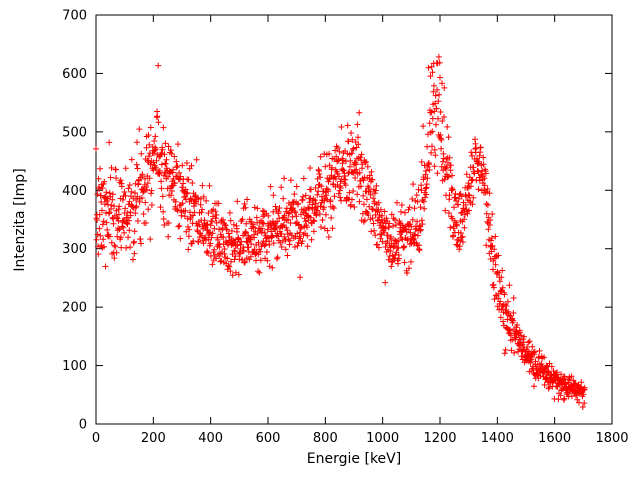 Image resolution: width=640 pixels, height=480 pixels. What do you see at coordinates (74, 132) in the screenshot?
I see `y-tick-label: 500` at bounding box center [74, 132].